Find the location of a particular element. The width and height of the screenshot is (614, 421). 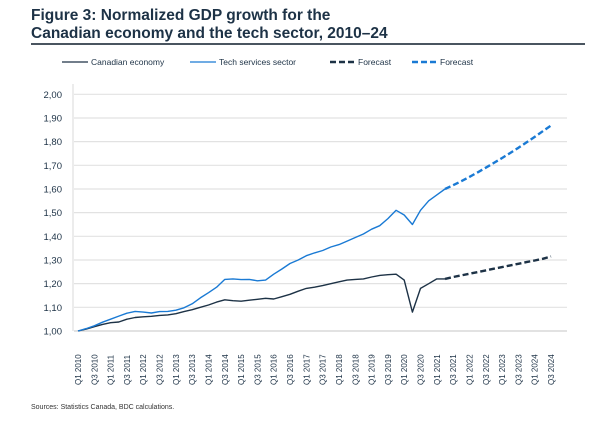

x-tick-label: Q3 2023 is located at coordinates (518, 369).